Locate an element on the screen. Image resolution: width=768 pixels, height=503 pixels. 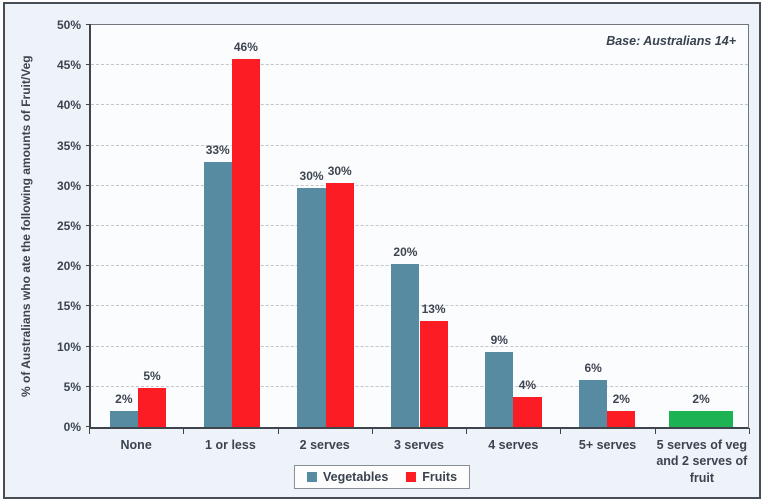
bar-slot-vegetables-none: 2% is located at coordinates (123, 226).